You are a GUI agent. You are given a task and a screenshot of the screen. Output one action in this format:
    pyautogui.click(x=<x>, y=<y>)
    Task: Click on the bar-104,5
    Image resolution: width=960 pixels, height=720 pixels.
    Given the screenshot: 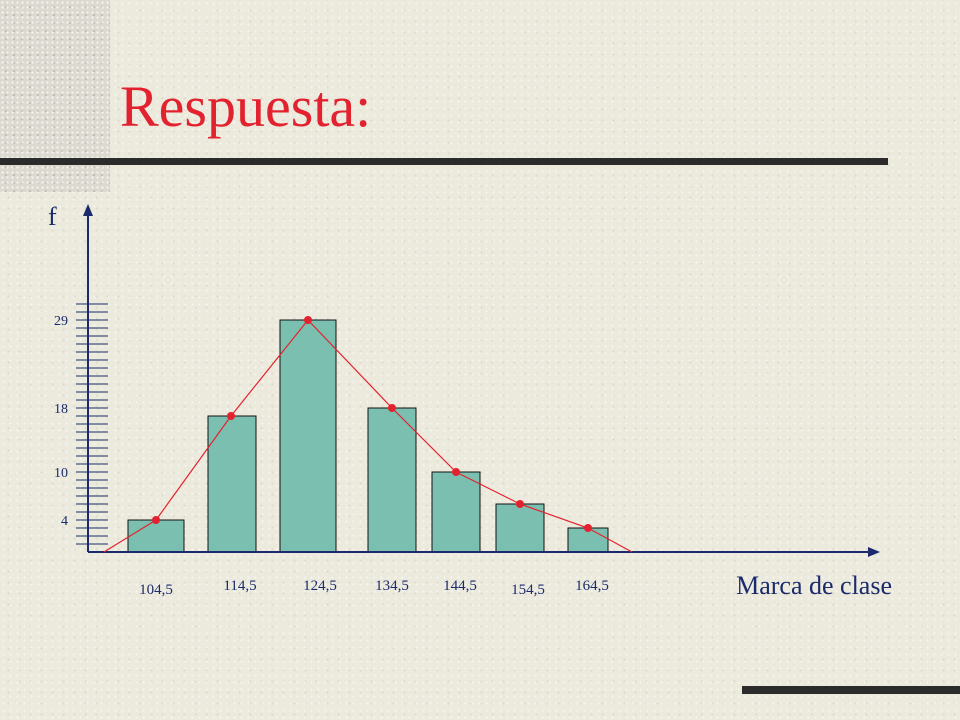 What is the action you would take?
    pyautogui.click(x=156, y=536)
    